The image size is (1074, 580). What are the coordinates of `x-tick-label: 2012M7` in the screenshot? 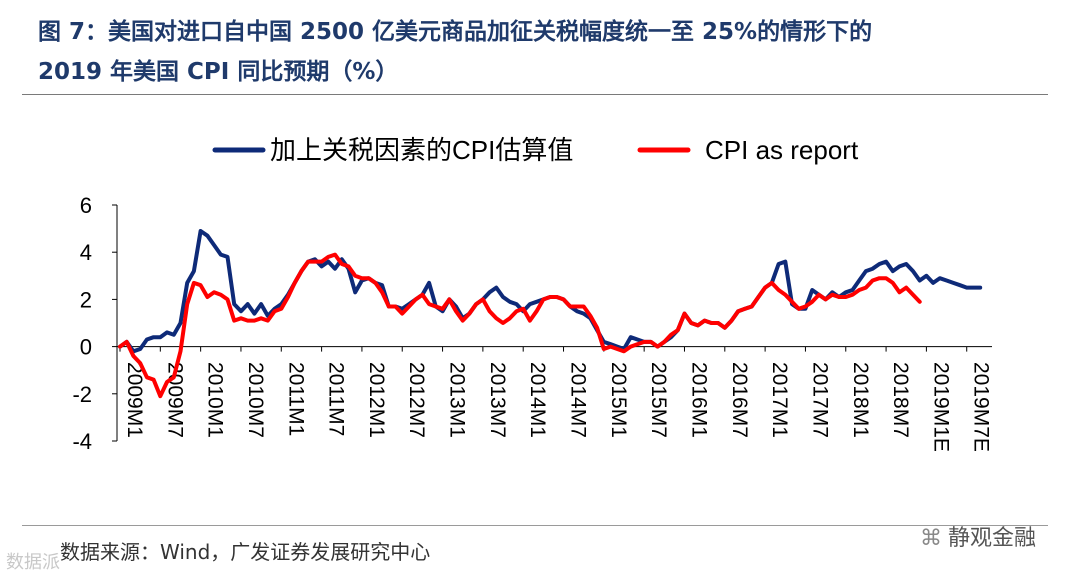 It's located at (416, 400).